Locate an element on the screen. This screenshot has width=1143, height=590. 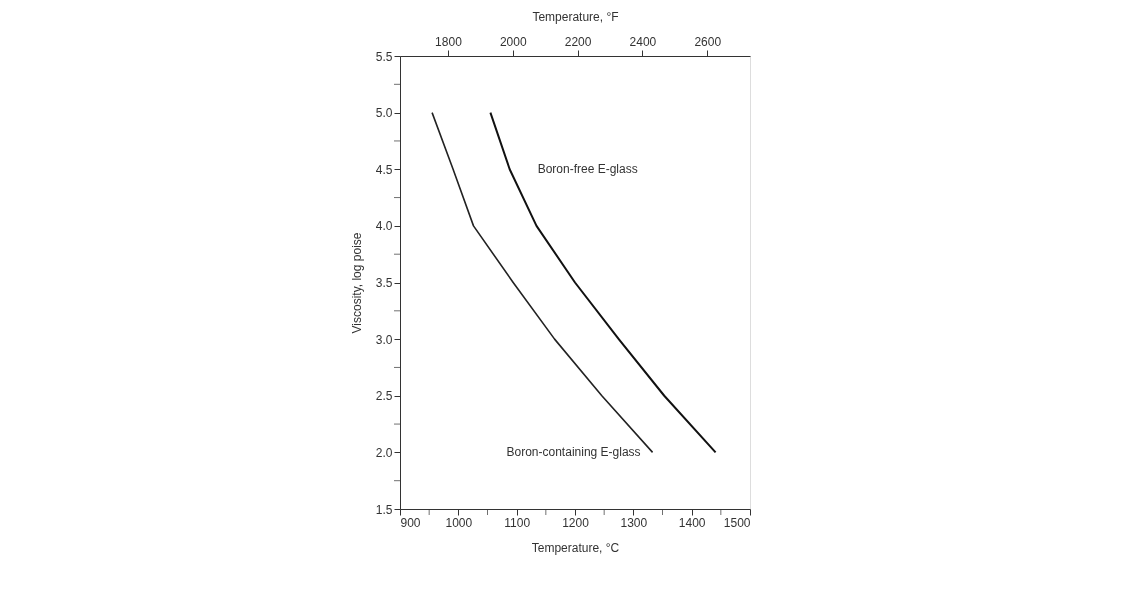
x-tick-label: 1300 is located at coordinates (634, 522).